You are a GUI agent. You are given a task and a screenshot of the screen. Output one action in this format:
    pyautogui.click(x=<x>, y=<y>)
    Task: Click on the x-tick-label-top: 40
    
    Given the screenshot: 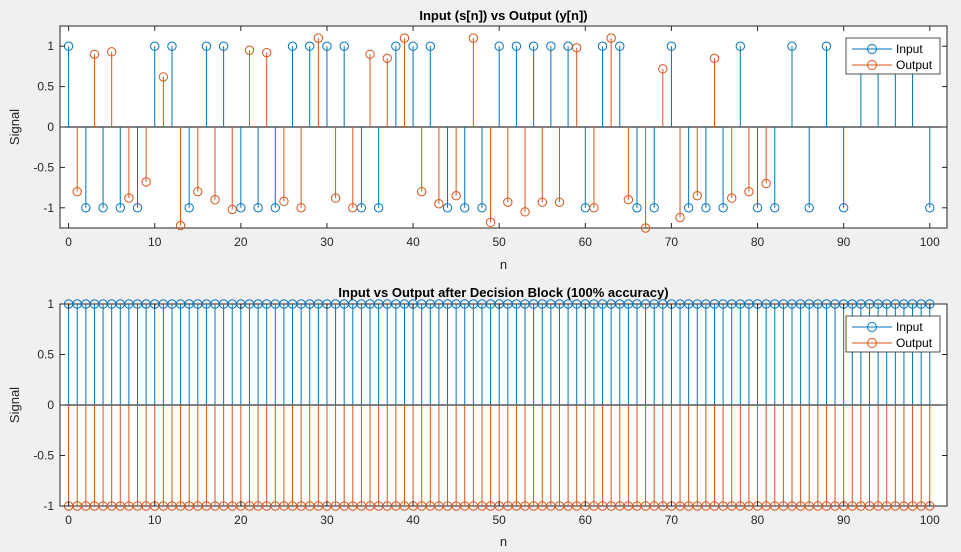 What is the action you would take?
    pyautogui.click(x=413, y=242)
    